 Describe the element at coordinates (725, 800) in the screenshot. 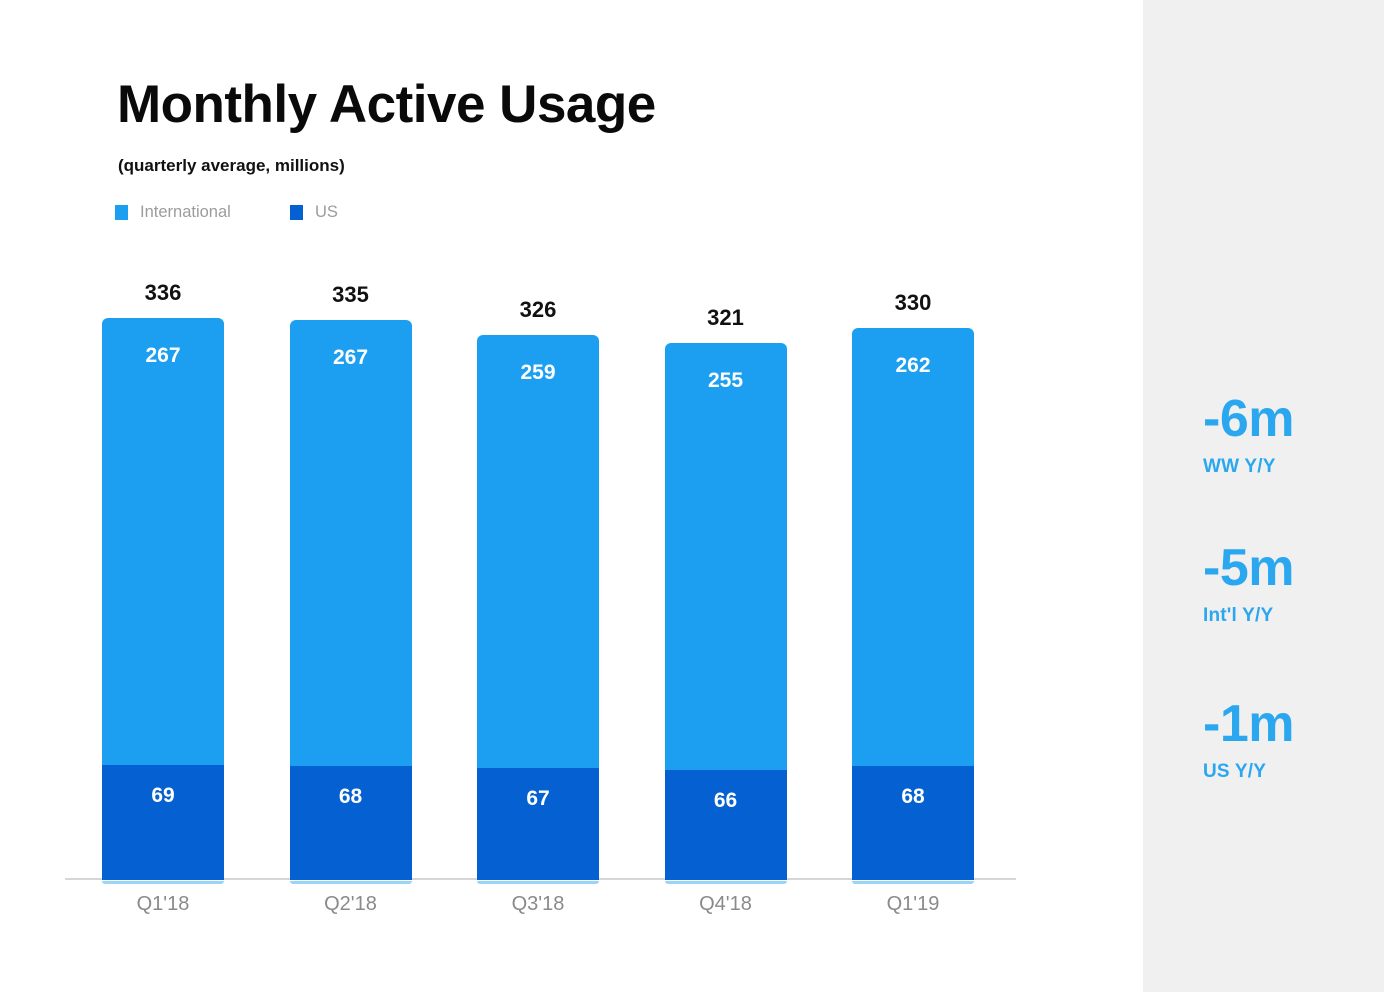

I see `segment-value-label: 66` at that location.